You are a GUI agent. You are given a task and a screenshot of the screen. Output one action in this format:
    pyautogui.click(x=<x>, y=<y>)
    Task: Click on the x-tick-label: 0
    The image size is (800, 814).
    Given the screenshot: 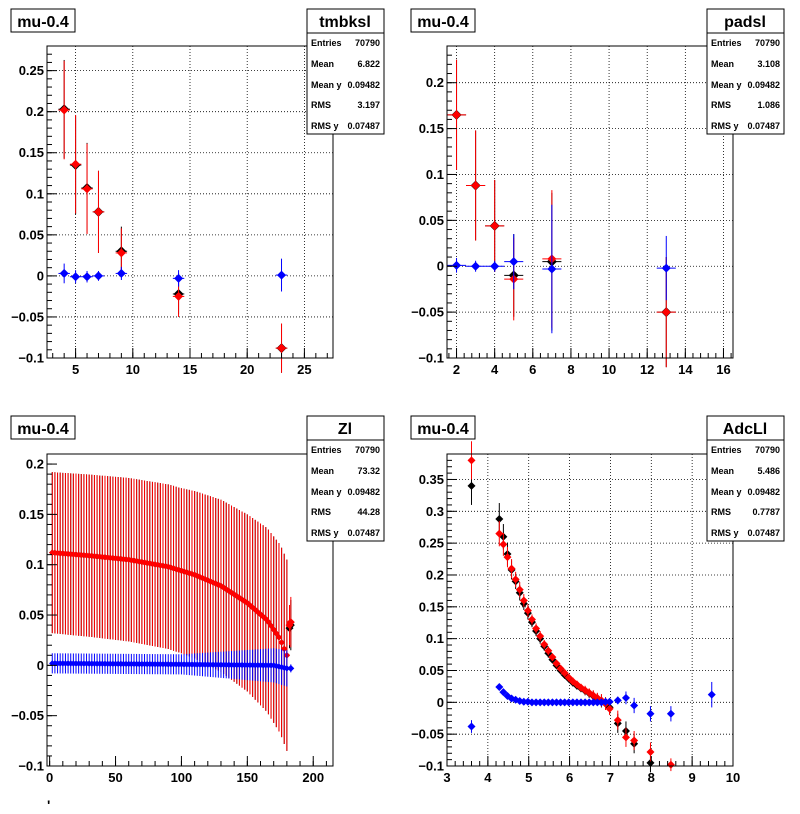 What is the action you would take?
    pyautogui.click(x=49, y=777)
    